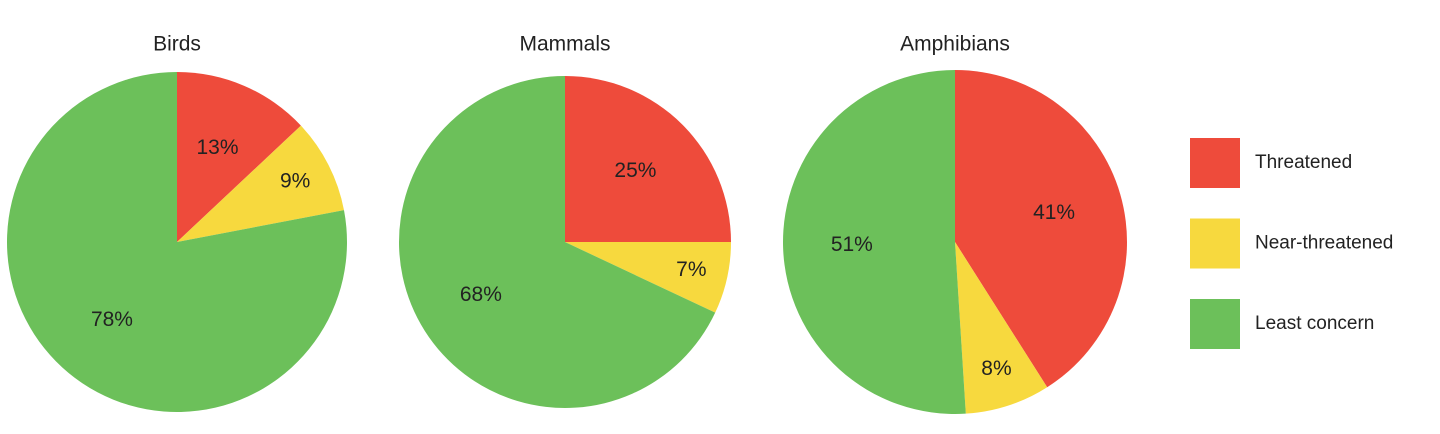 The image size is (1440, 434). What do you see at coordinates (1054, 212) in the screenshot?
I see `slice-label: 41%` at bounding box center [1054, 212].